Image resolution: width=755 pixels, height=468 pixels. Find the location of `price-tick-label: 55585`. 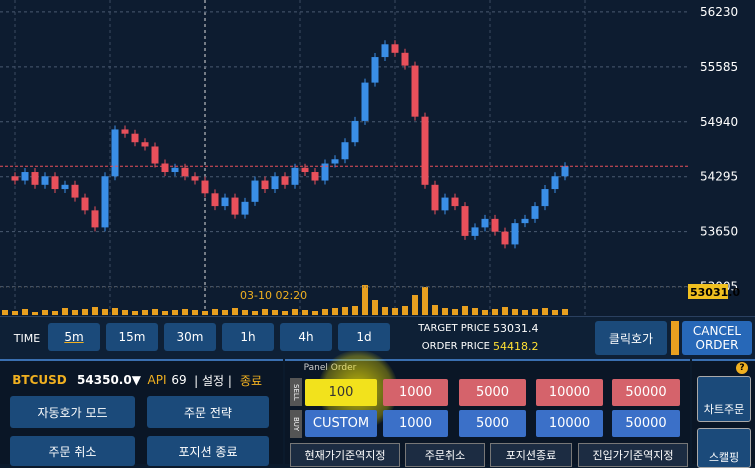

price-tick-label: 55585 is located at coordinates (719, 67).